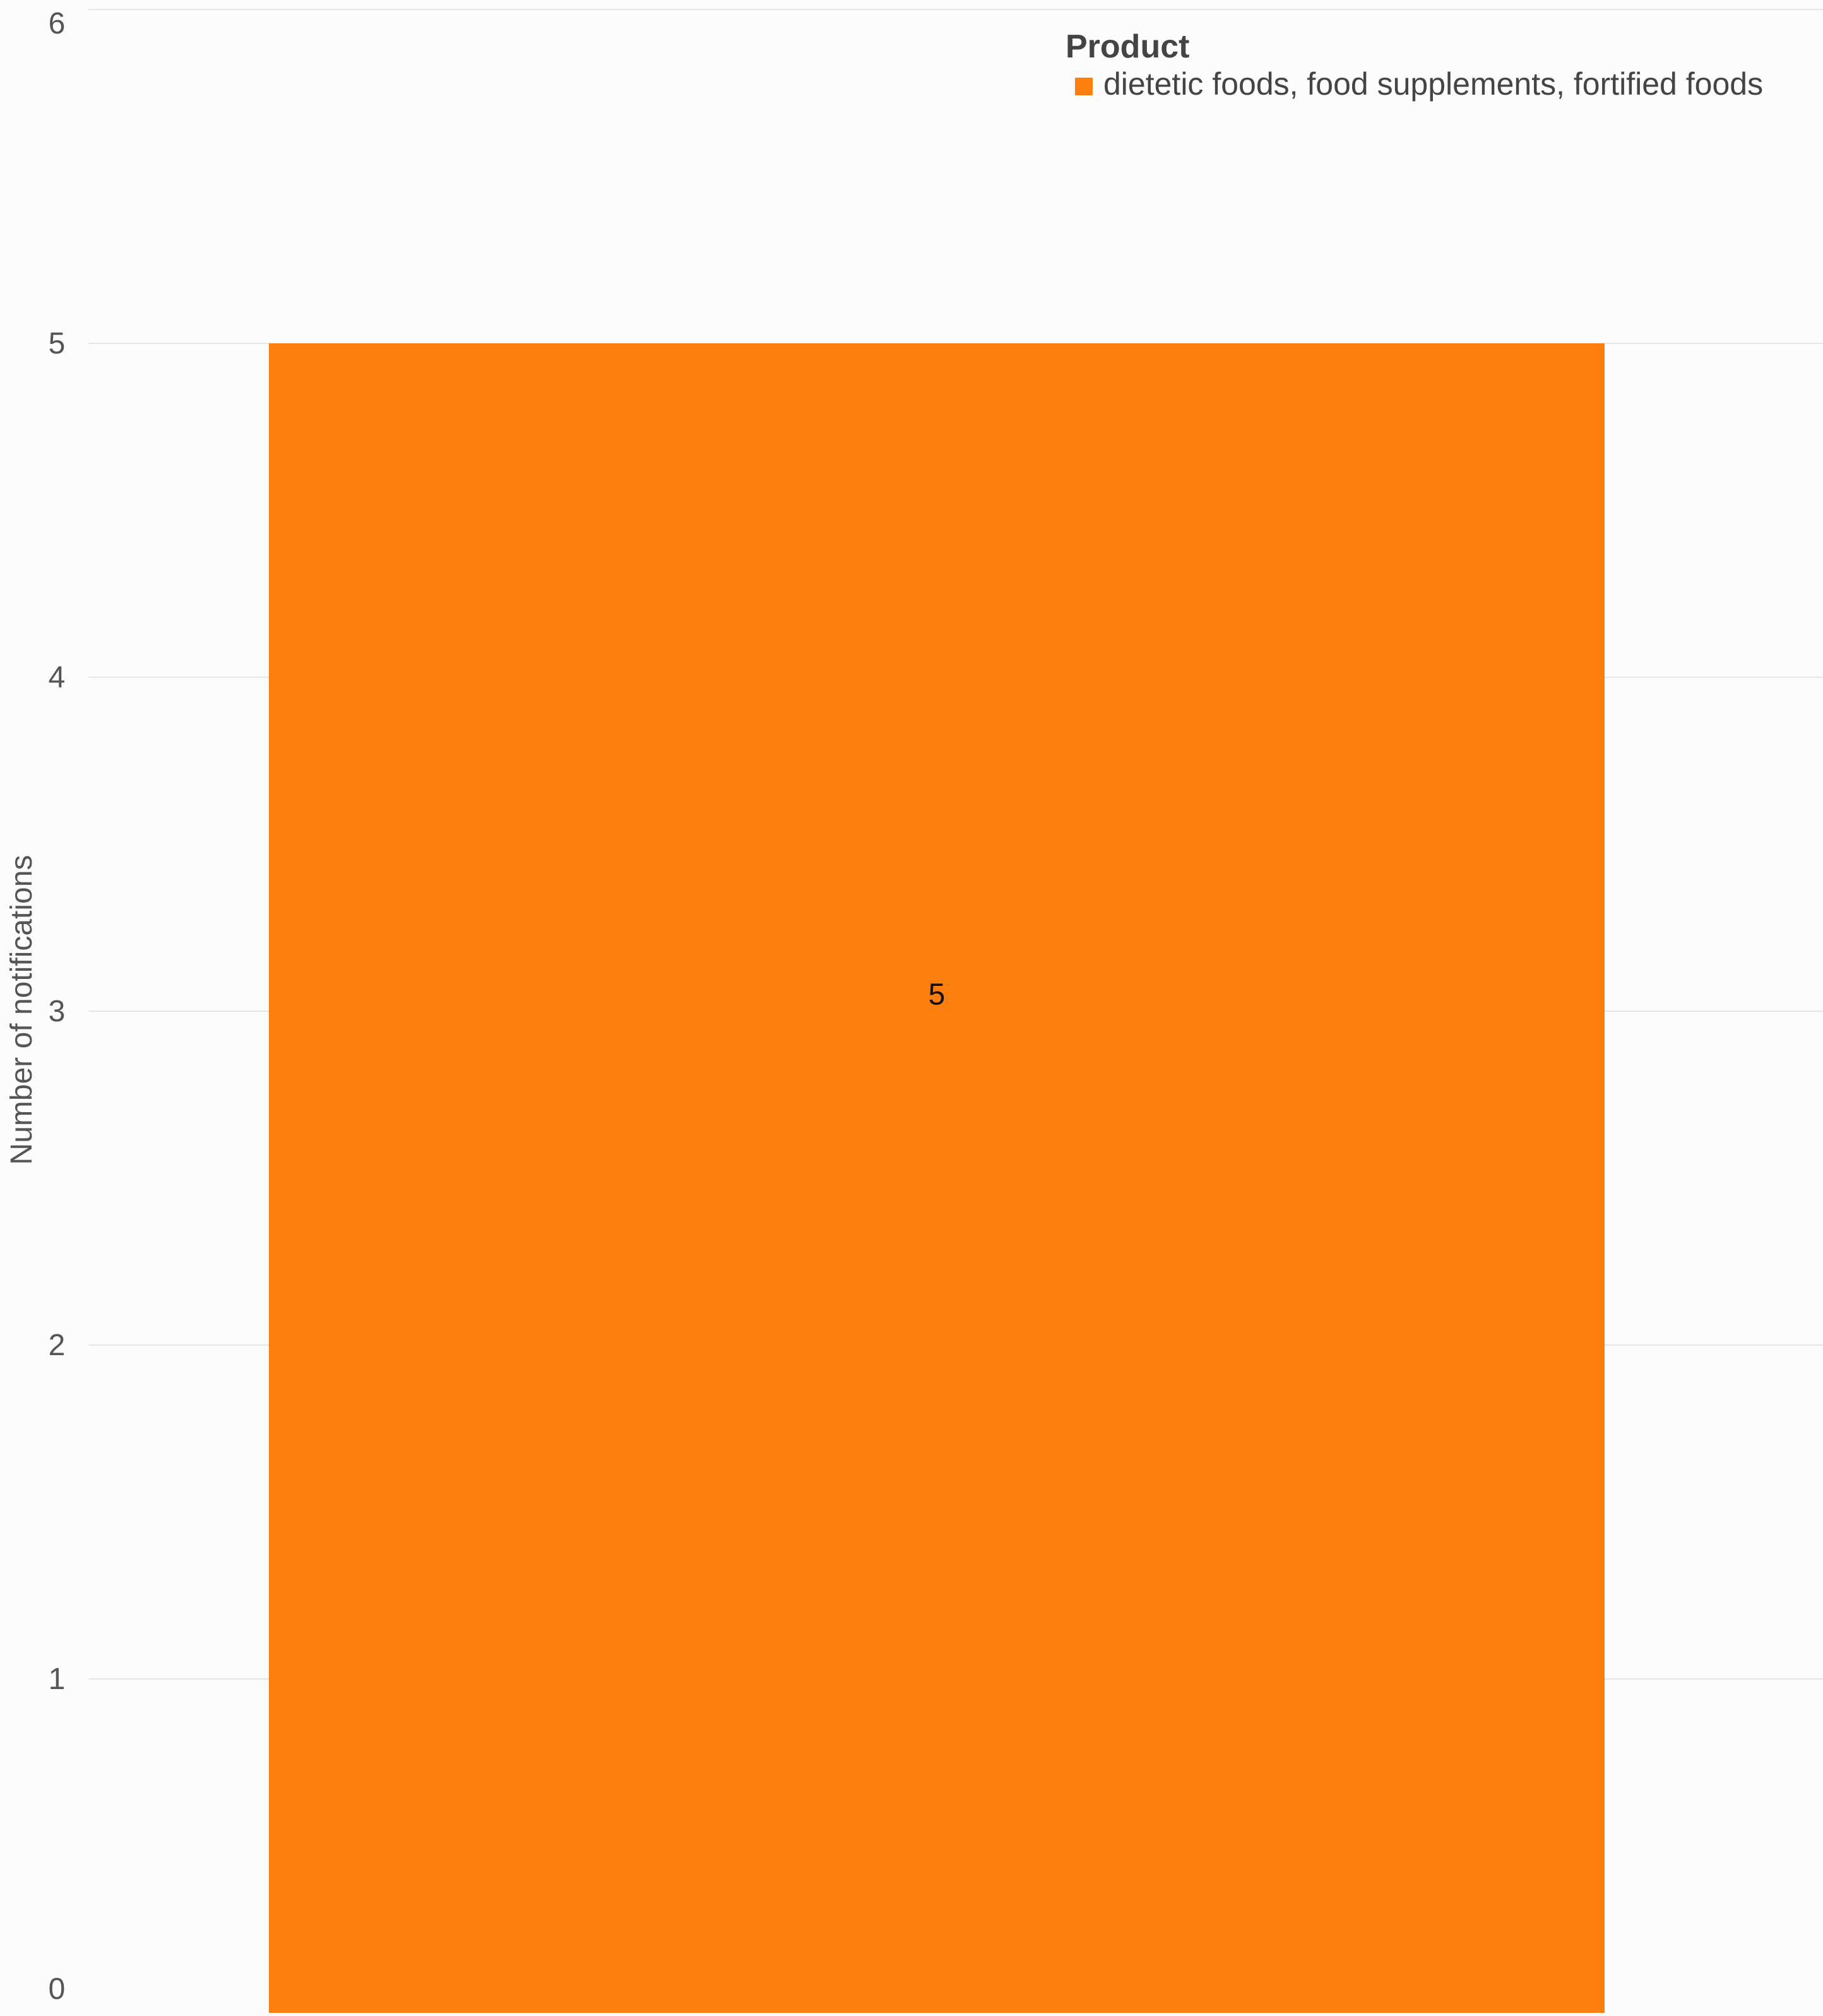  I want to click on y-tick-label: 5, so click(57, 343).